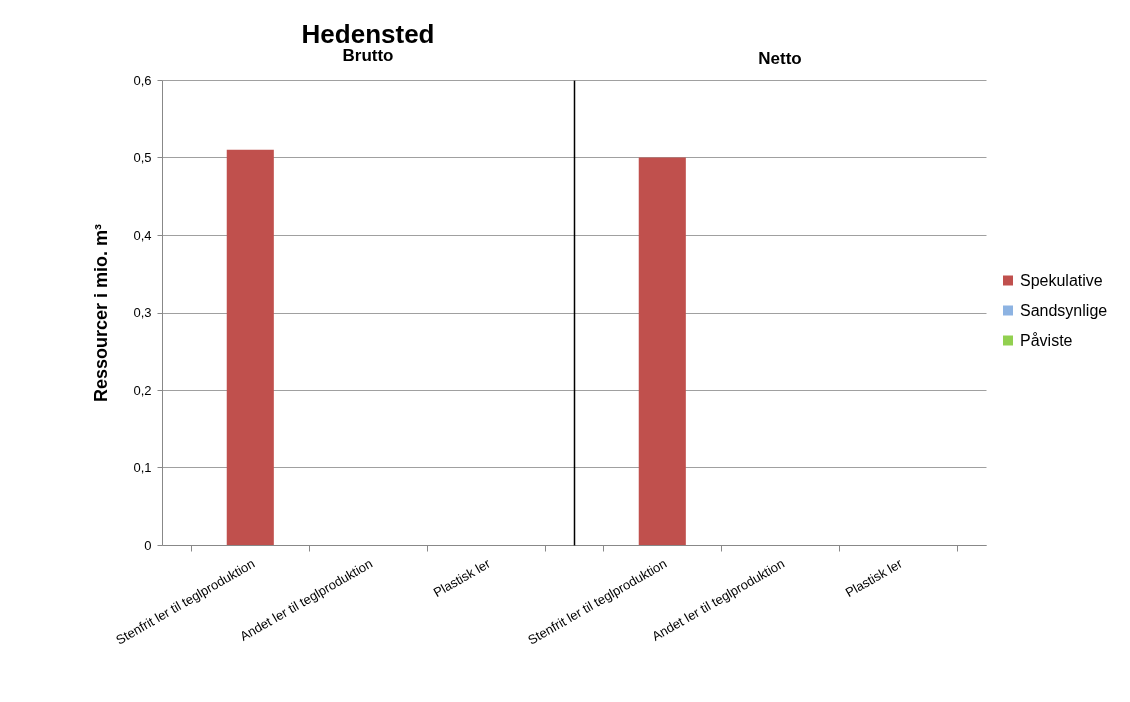 This screenshot has height=702, width=1130. What do you see at coordinates (142, 235) in the screenshot?
I see `y-tick-label: 0,4` at bounding box center [142, 235].